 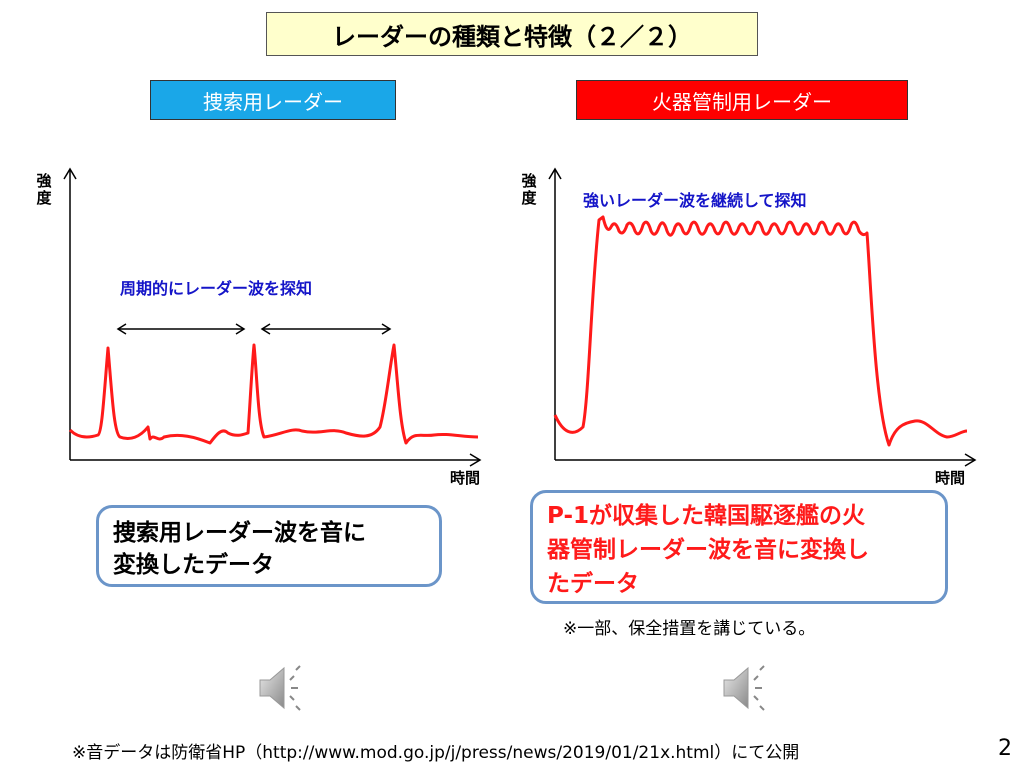 What do you see at coordinates (706, 516) in the screenshot?
I see `note-line: P-1が収集した韓国駆逐艦の火` at bounding box center [706, 516].